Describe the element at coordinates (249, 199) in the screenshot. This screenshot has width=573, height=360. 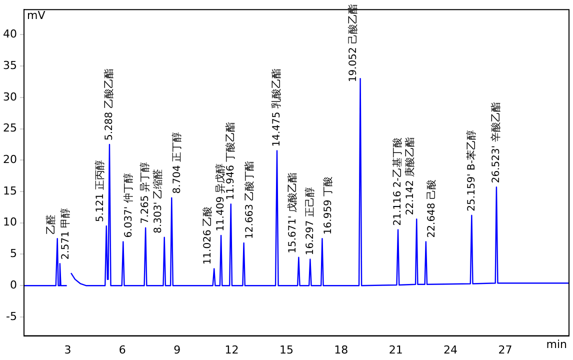
I see `annotation: 12.663 乙酸丁酯` at that location.